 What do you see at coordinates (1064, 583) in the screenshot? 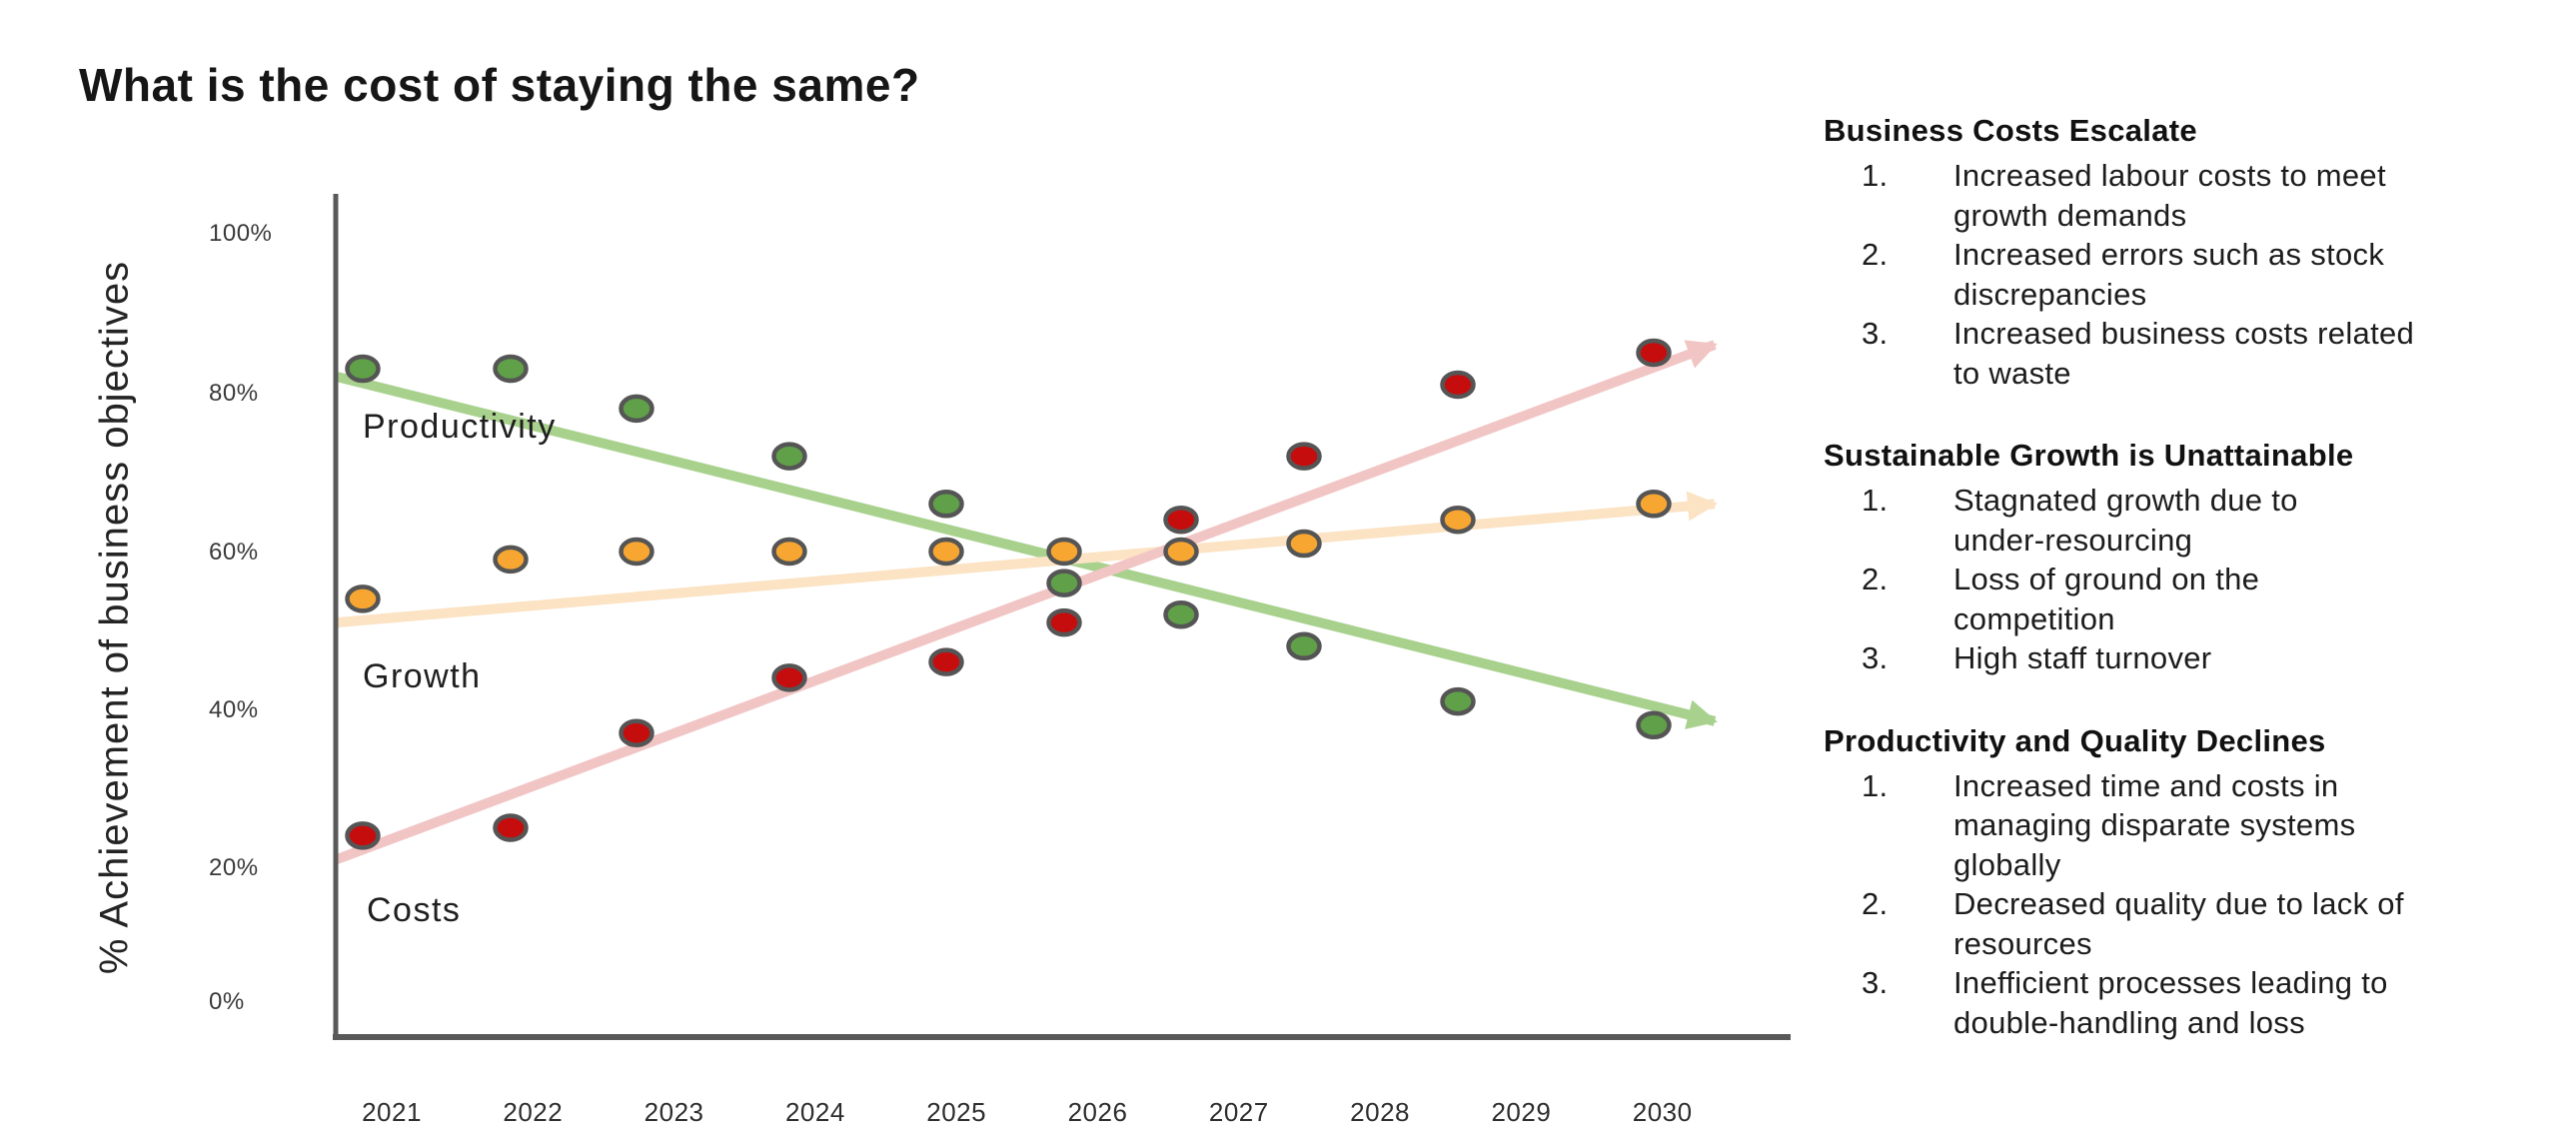
I see `point-productivity-2026` at bounding box center [1064, 583].